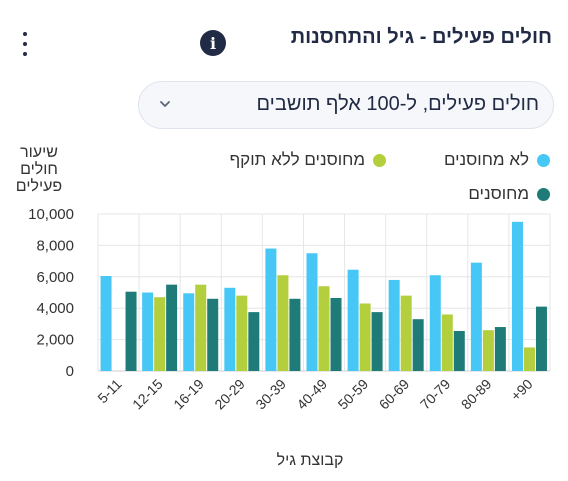 This screenshot has height=481, width=568. I want to click on legend-item-vaccinated-expired: מחוסנים ללא תוקף, so click(308, 160).